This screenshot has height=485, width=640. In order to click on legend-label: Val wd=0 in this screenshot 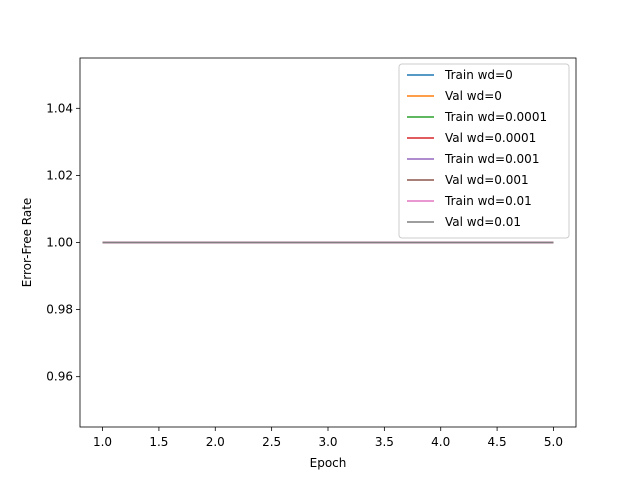, I will do `click(473, 96)`.